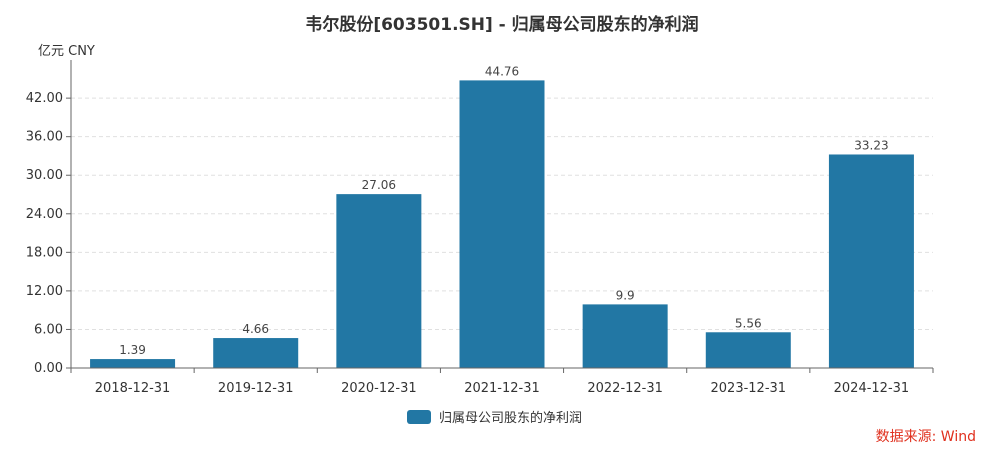 The image size is (1004, 456). I want to click on data-label: 4.66, so click(255, 329).